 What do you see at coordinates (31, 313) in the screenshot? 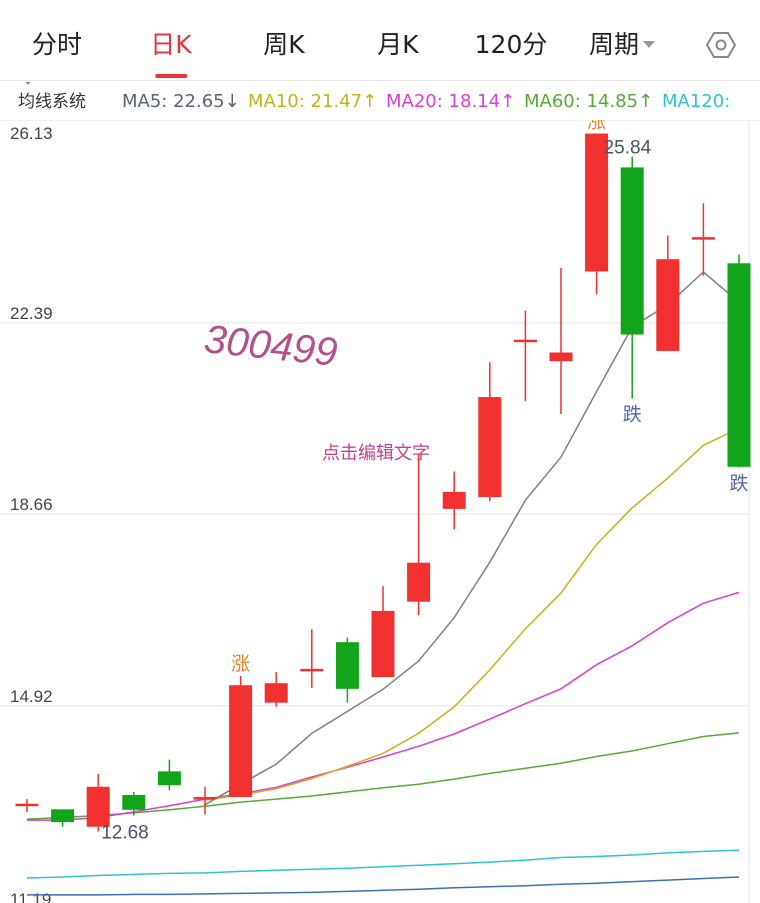
I see `y-tick-label: 22.39` at bounding box center [31, 313].